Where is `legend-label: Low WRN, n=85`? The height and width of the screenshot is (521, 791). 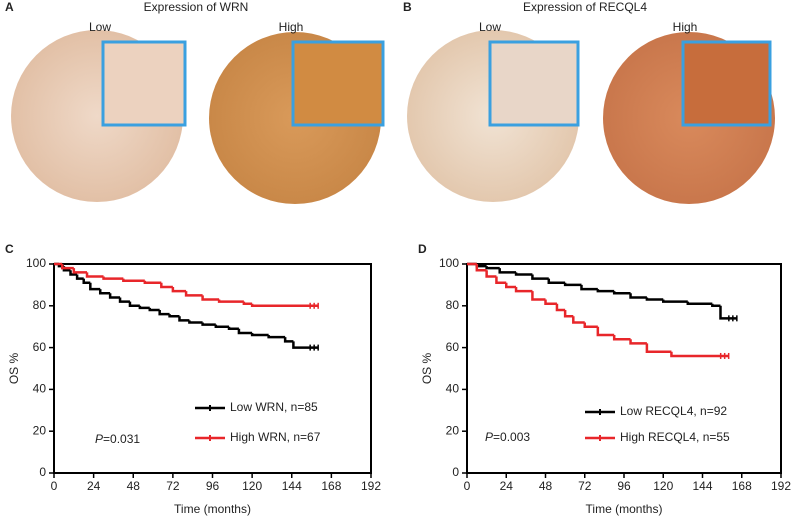
legend-label: Low WRN, n=85 is located at coordinates (274, 407).